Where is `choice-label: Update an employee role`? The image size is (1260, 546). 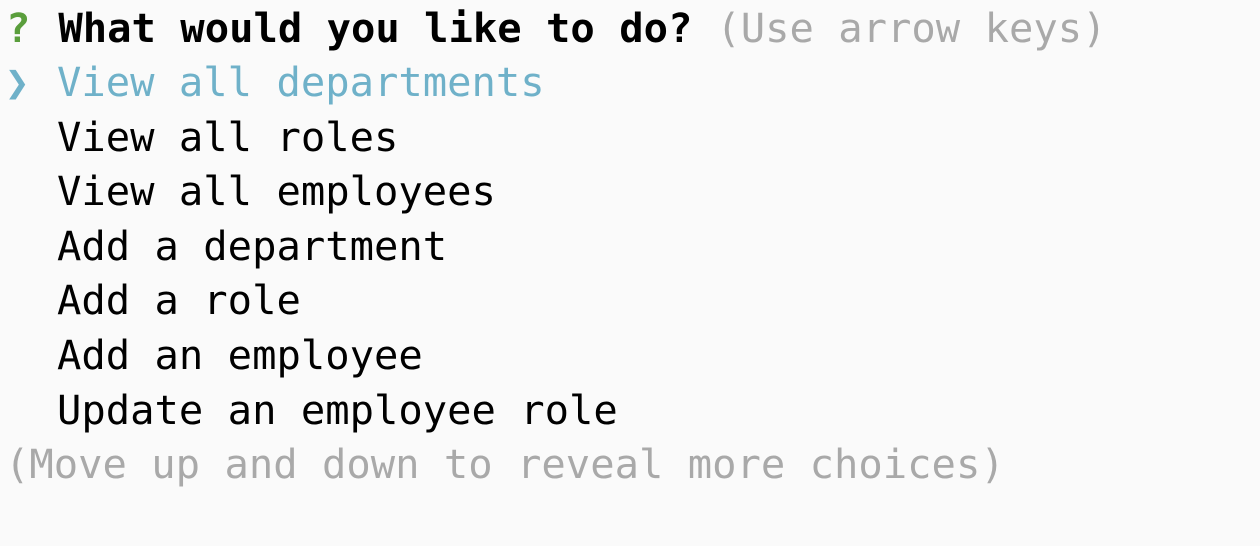
choice-label: Update an employee role is located at coordinates (337, 410).